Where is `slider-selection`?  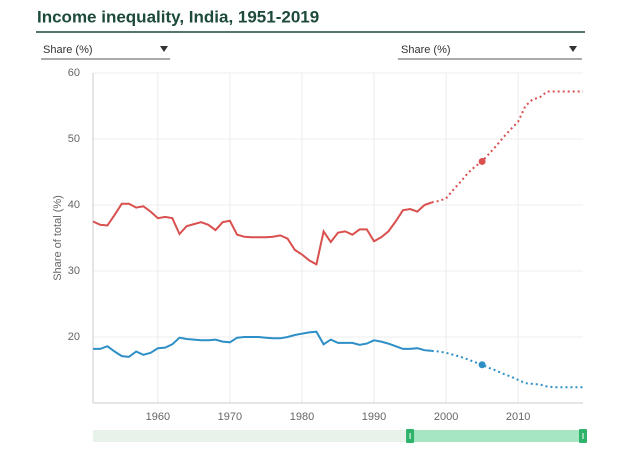
slider-selection is located at coordinates (496, 436).